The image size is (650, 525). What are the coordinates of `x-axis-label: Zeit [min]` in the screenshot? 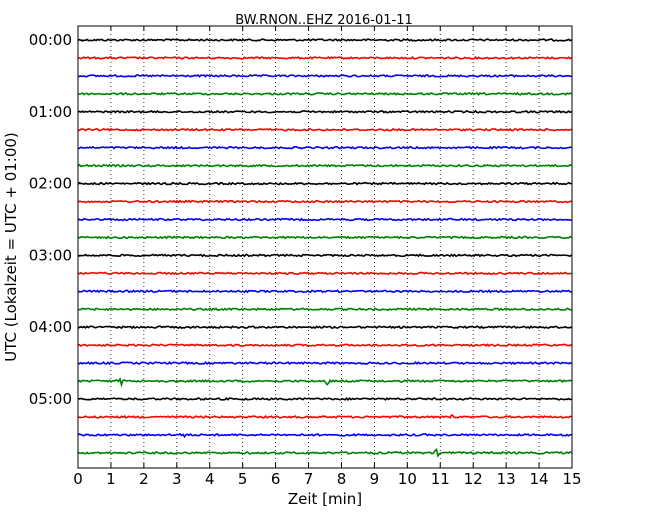 It's located at (325, 499).